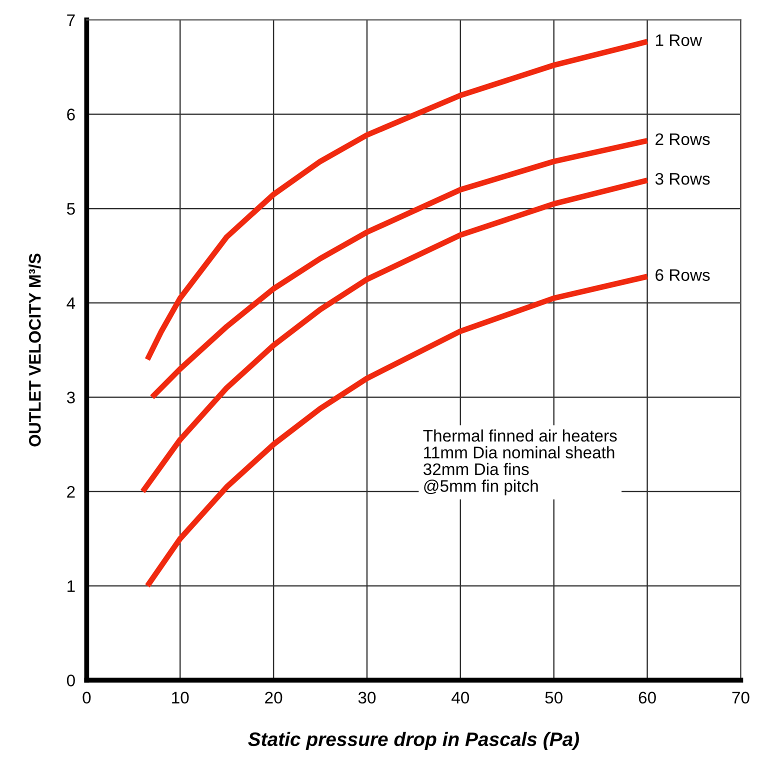 The image size is (774, 766). What do you see at coordinates (70, 680) in the screenshot?
I see `y-tick-label: 0` at bounding box center [70, 680].